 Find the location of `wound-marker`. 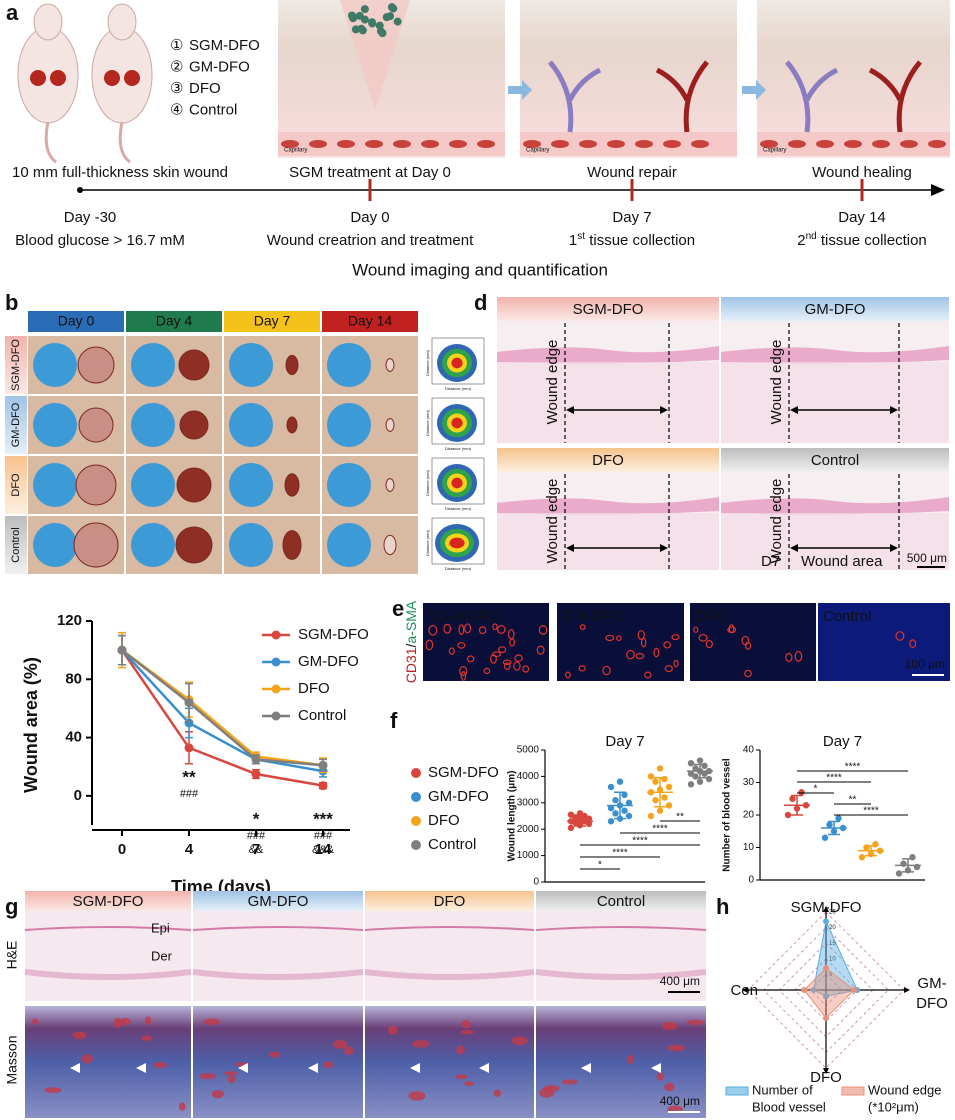

wound-marker is located at coordinates (621, 1068).